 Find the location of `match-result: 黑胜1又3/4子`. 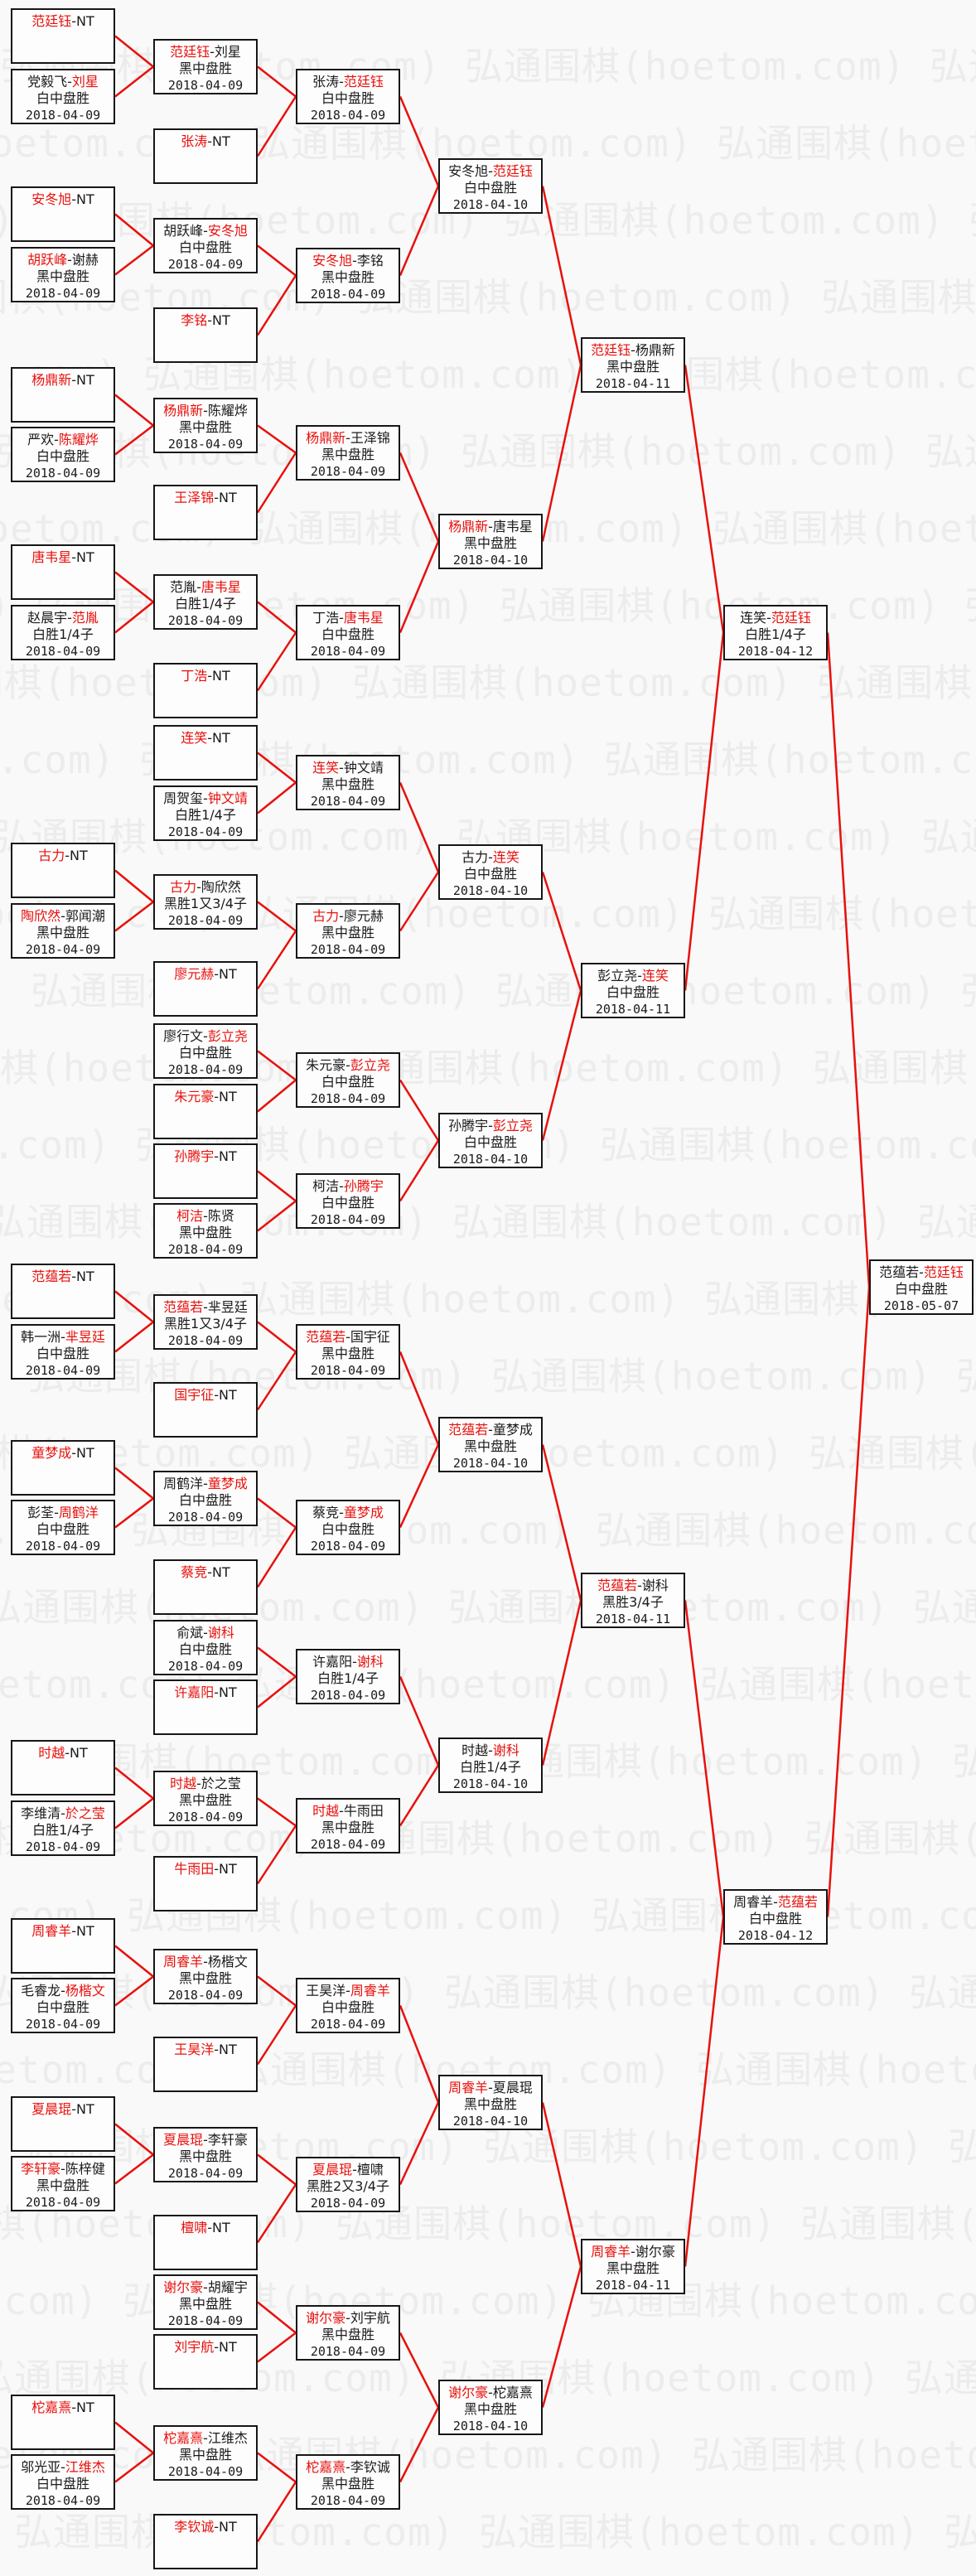

match-result: 黑胜1又3/4子 is located at coordinates (206, 1323).